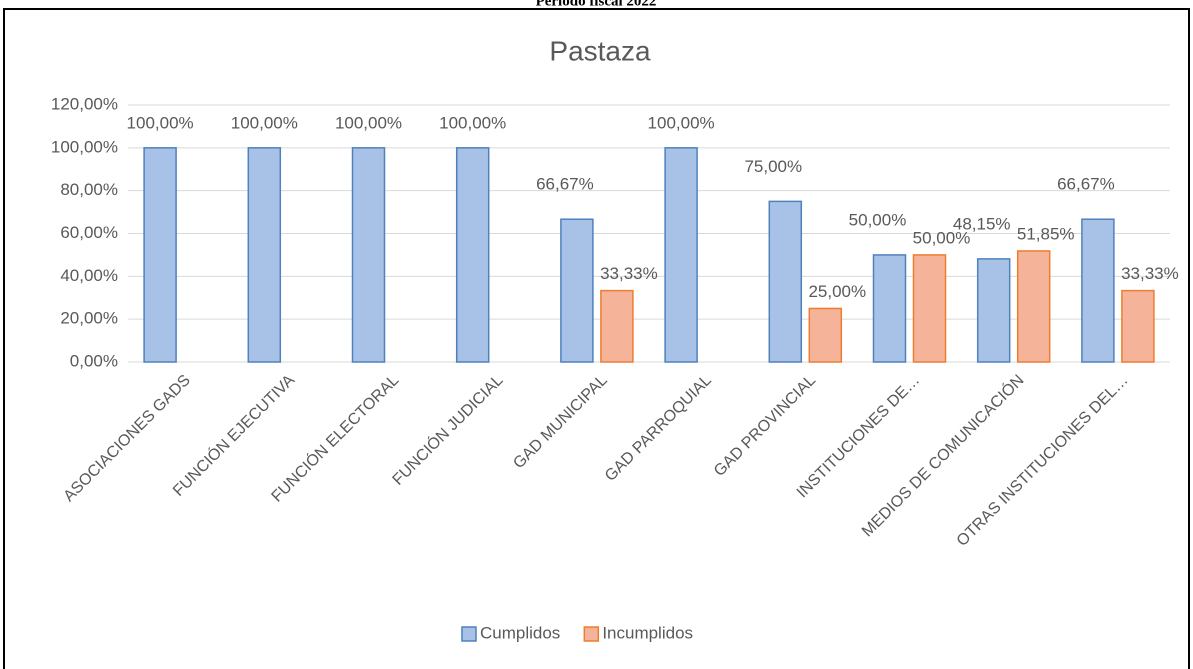 The image size is (1193, 669). Describe the element at coordinates (84, 146) in the screenshot. I see `y-tick-label: 100,00%` at that location.